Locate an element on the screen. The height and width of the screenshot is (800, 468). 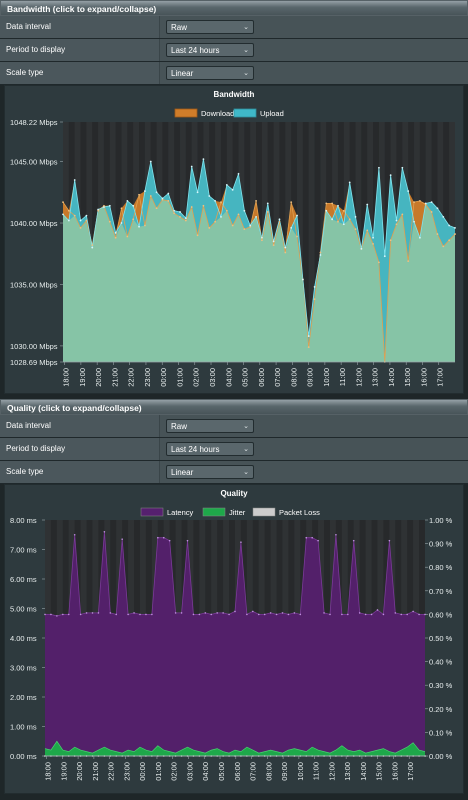
x-tick-label: 12:00 is located at coordinates (331, 771).